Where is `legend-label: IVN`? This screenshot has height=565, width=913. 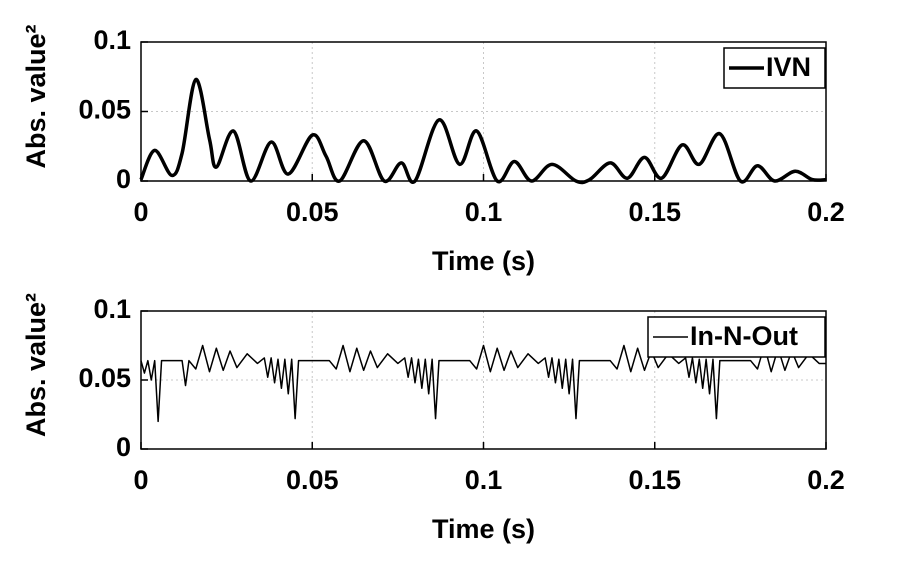 legend-label: IVN is located at coordinates (788, 67).